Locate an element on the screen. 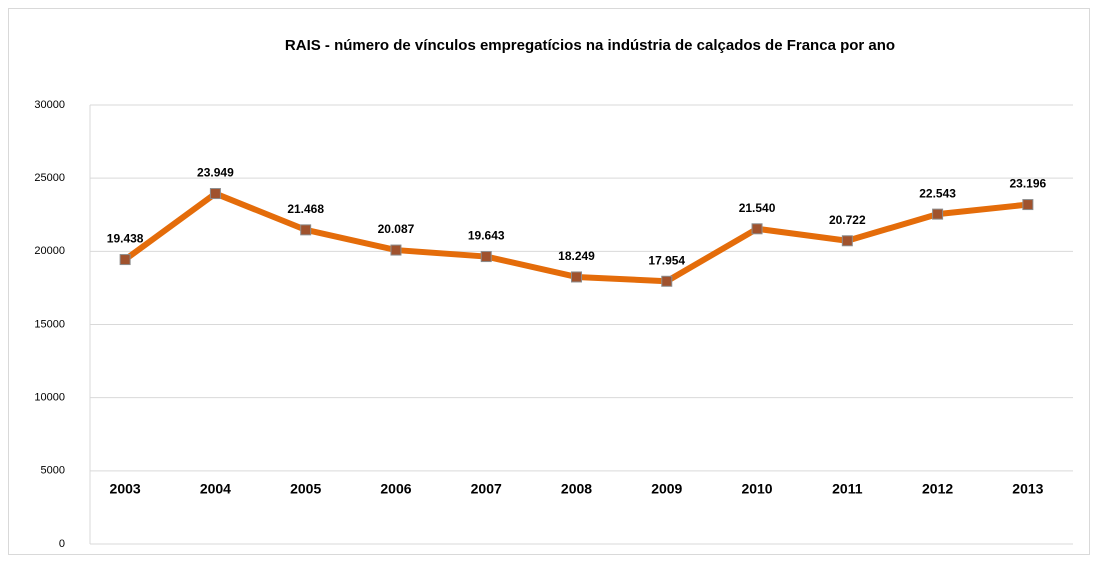 This screenshot has width=1098, height=562. x-tick-label: 2003 is located at coordinates (125, 489).